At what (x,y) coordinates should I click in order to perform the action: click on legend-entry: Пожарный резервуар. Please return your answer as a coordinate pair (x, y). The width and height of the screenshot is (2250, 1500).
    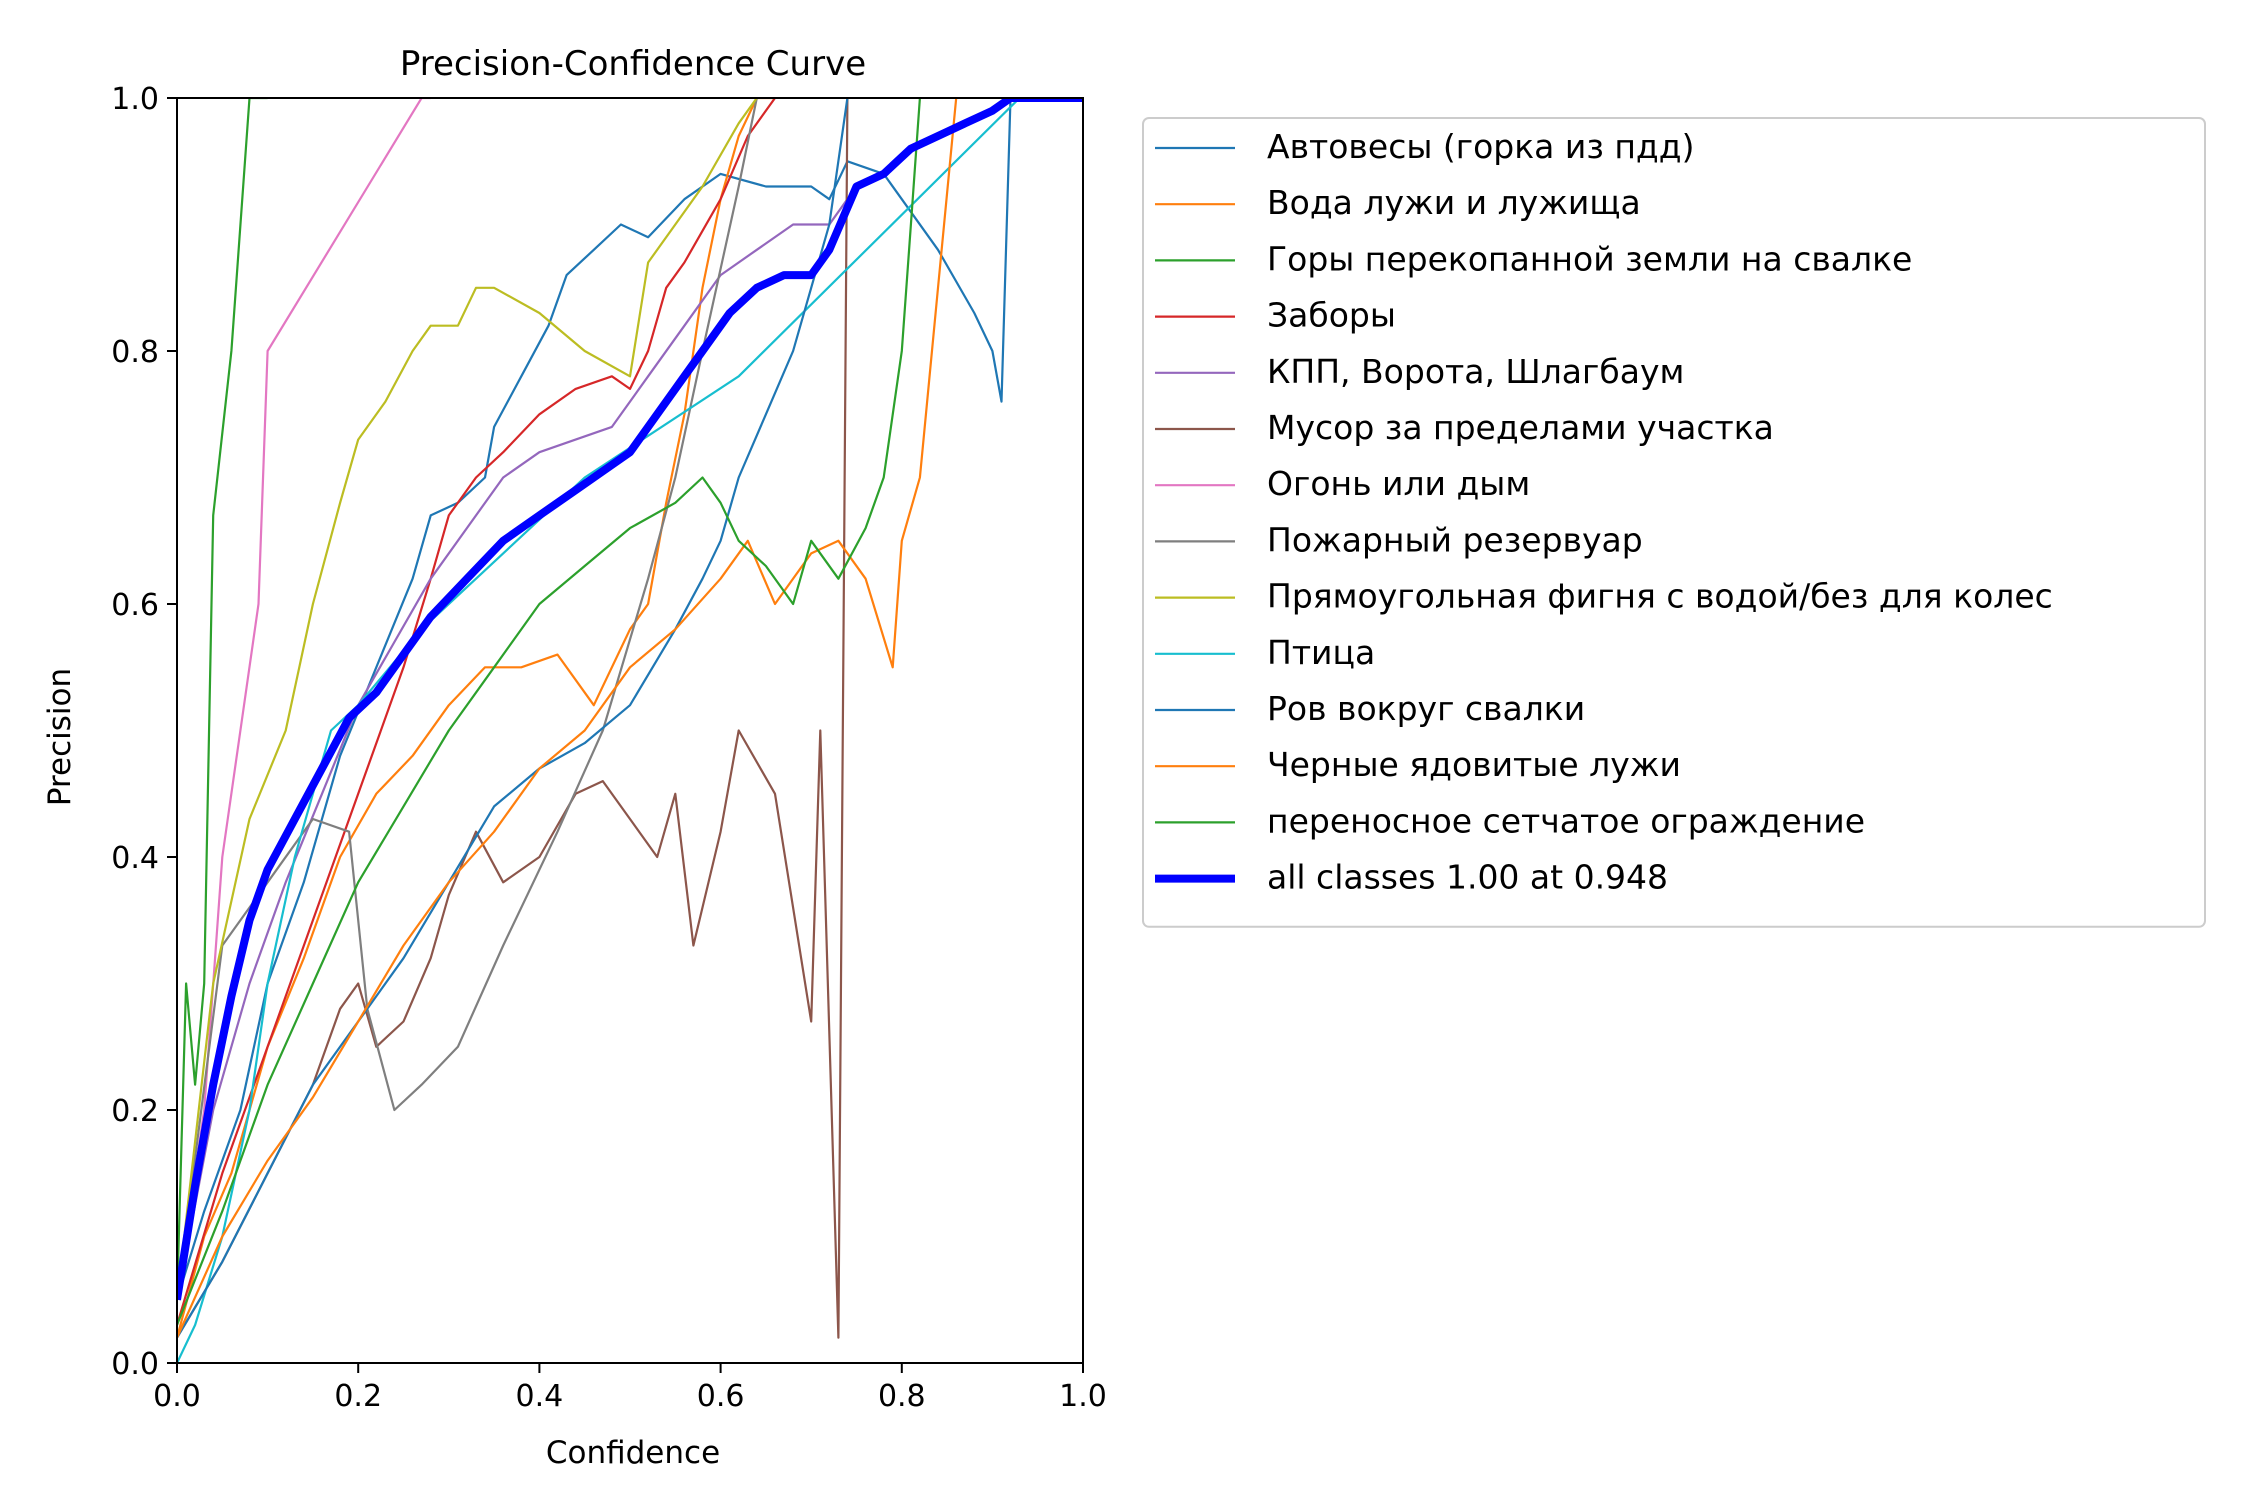
    Looking at the image, I should click on (1455, 539).